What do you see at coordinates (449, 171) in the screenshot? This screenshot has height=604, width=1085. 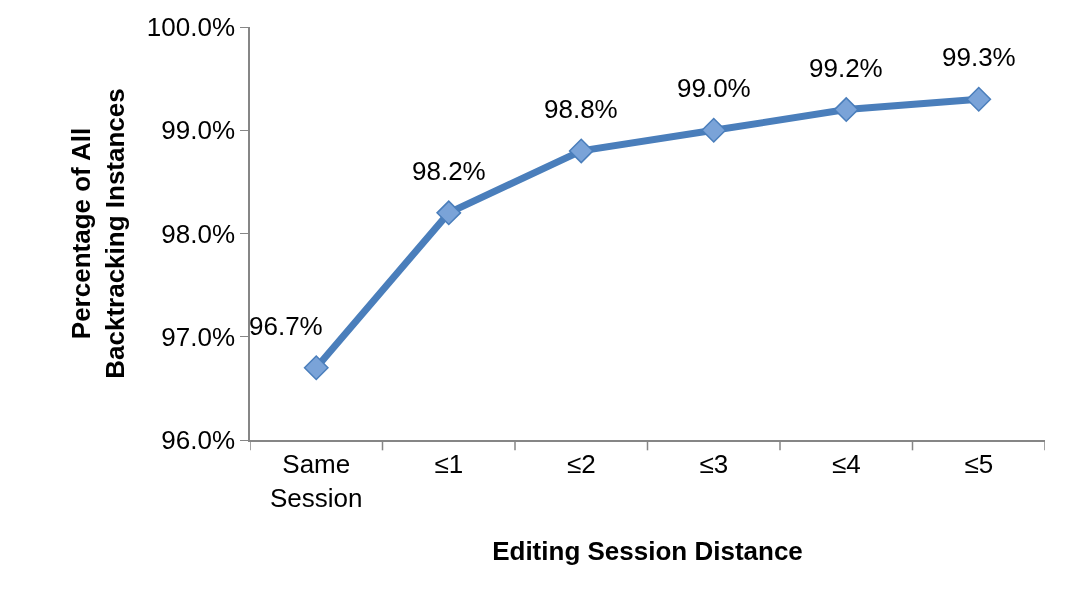 I see `data-label: 98.2%` at bounding box center [449, 171].